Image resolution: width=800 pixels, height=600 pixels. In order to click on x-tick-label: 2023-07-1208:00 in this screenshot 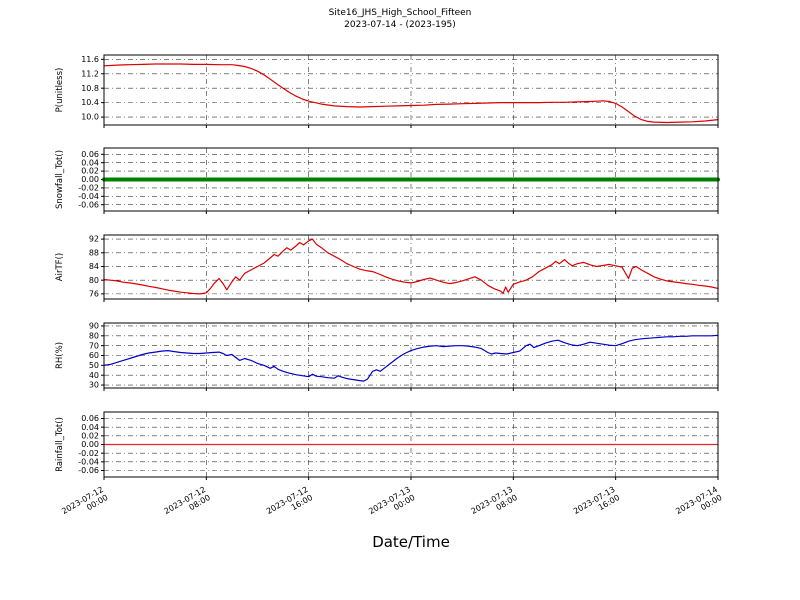, I will do `click(187, 504)`.